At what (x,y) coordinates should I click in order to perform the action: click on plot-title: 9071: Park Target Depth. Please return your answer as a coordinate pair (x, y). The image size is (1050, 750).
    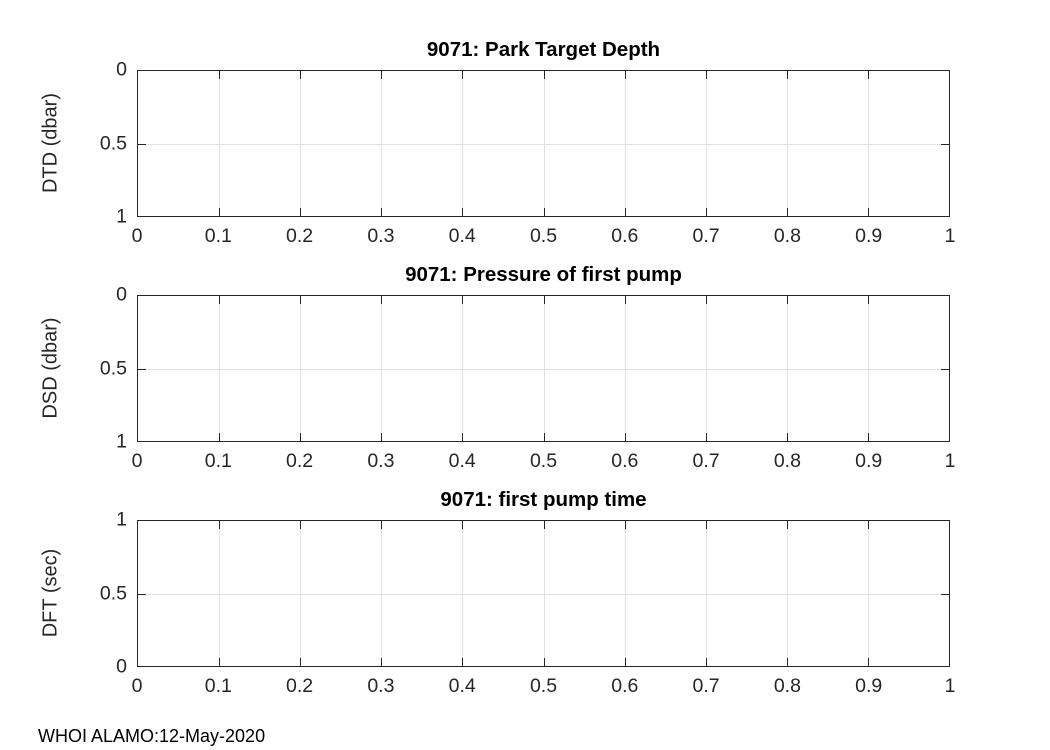
    Looking at the image, I should click on (543, 49).